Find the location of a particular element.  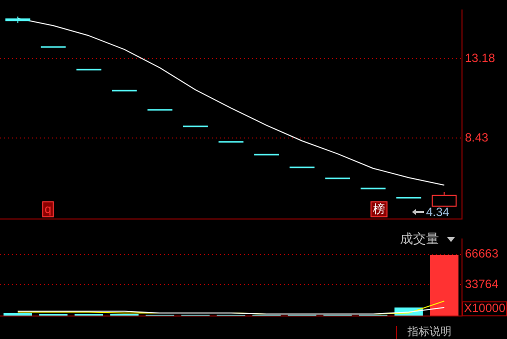

y-tick-label: 66663 is located at coordinates (482, 253).